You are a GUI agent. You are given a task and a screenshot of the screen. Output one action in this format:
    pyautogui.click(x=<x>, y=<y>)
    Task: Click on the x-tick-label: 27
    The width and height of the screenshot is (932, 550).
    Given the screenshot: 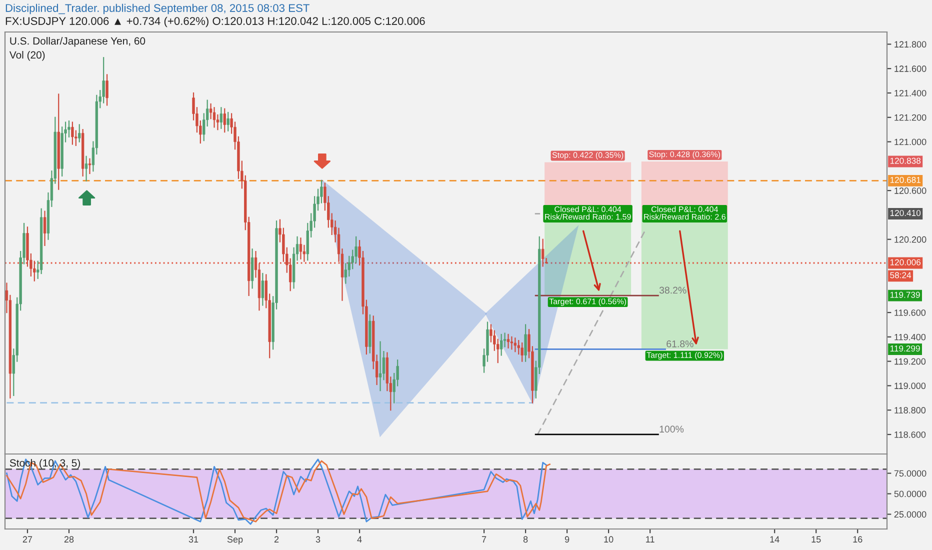 What is the action you would take?
    pyautogui.click(x=27, y=539)
    